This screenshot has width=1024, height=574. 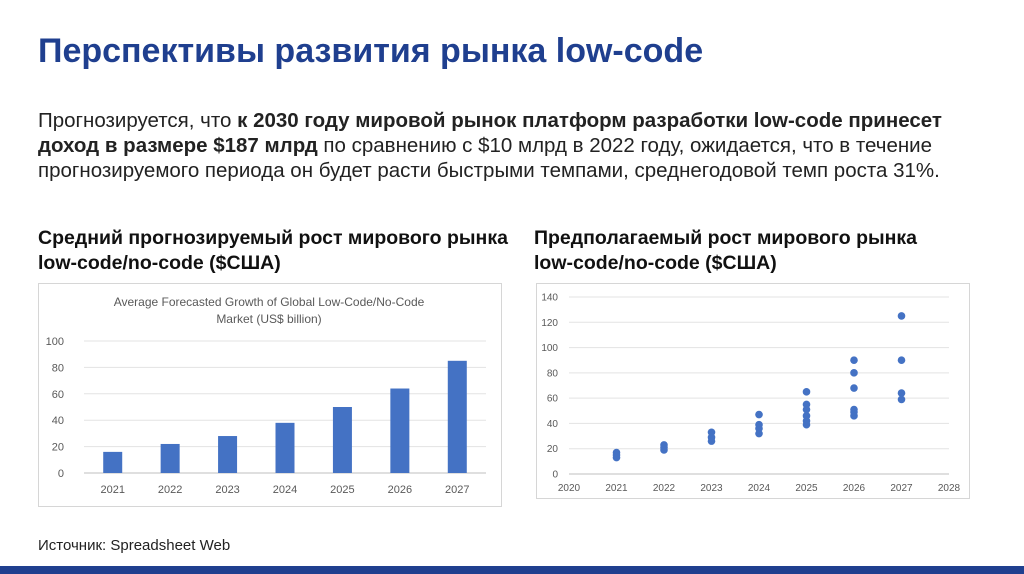 I want to click on scatter-y-tick-label: 40, so click(x=553, y=424).